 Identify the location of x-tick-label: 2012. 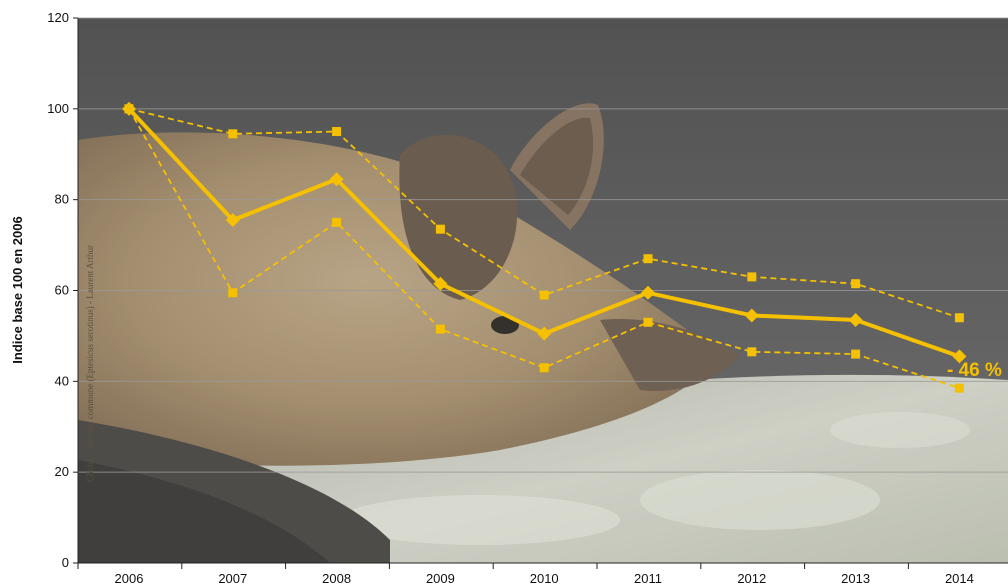
(751, 578).